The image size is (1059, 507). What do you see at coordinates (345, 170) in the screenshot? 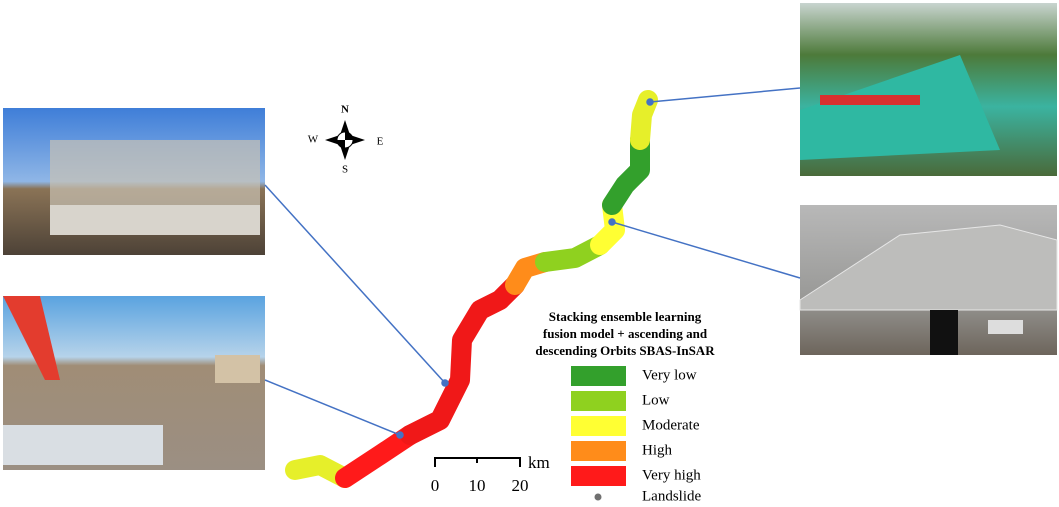
I see `compass-south: S` at bounding box center [345, 170].